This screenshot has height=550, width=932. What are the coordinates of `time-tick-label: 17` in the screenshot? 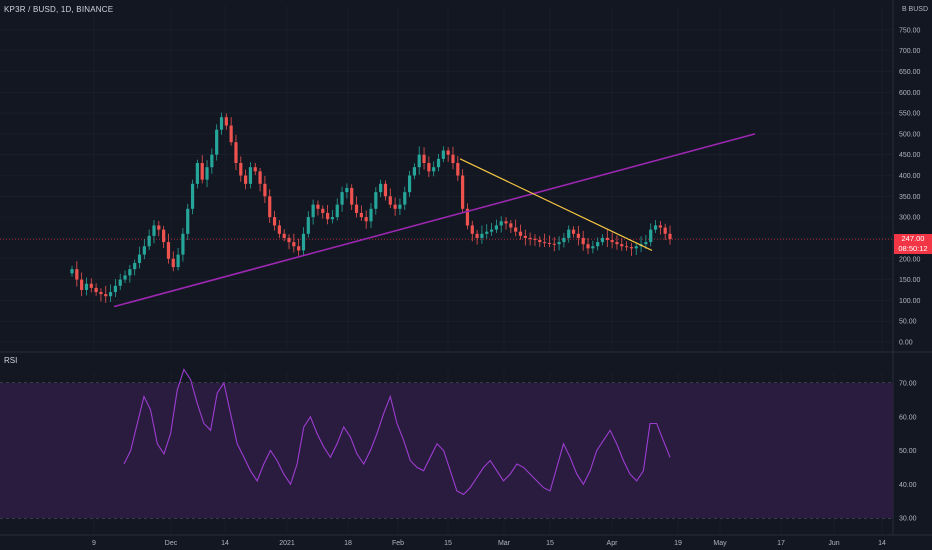 It's located at (781, 543).